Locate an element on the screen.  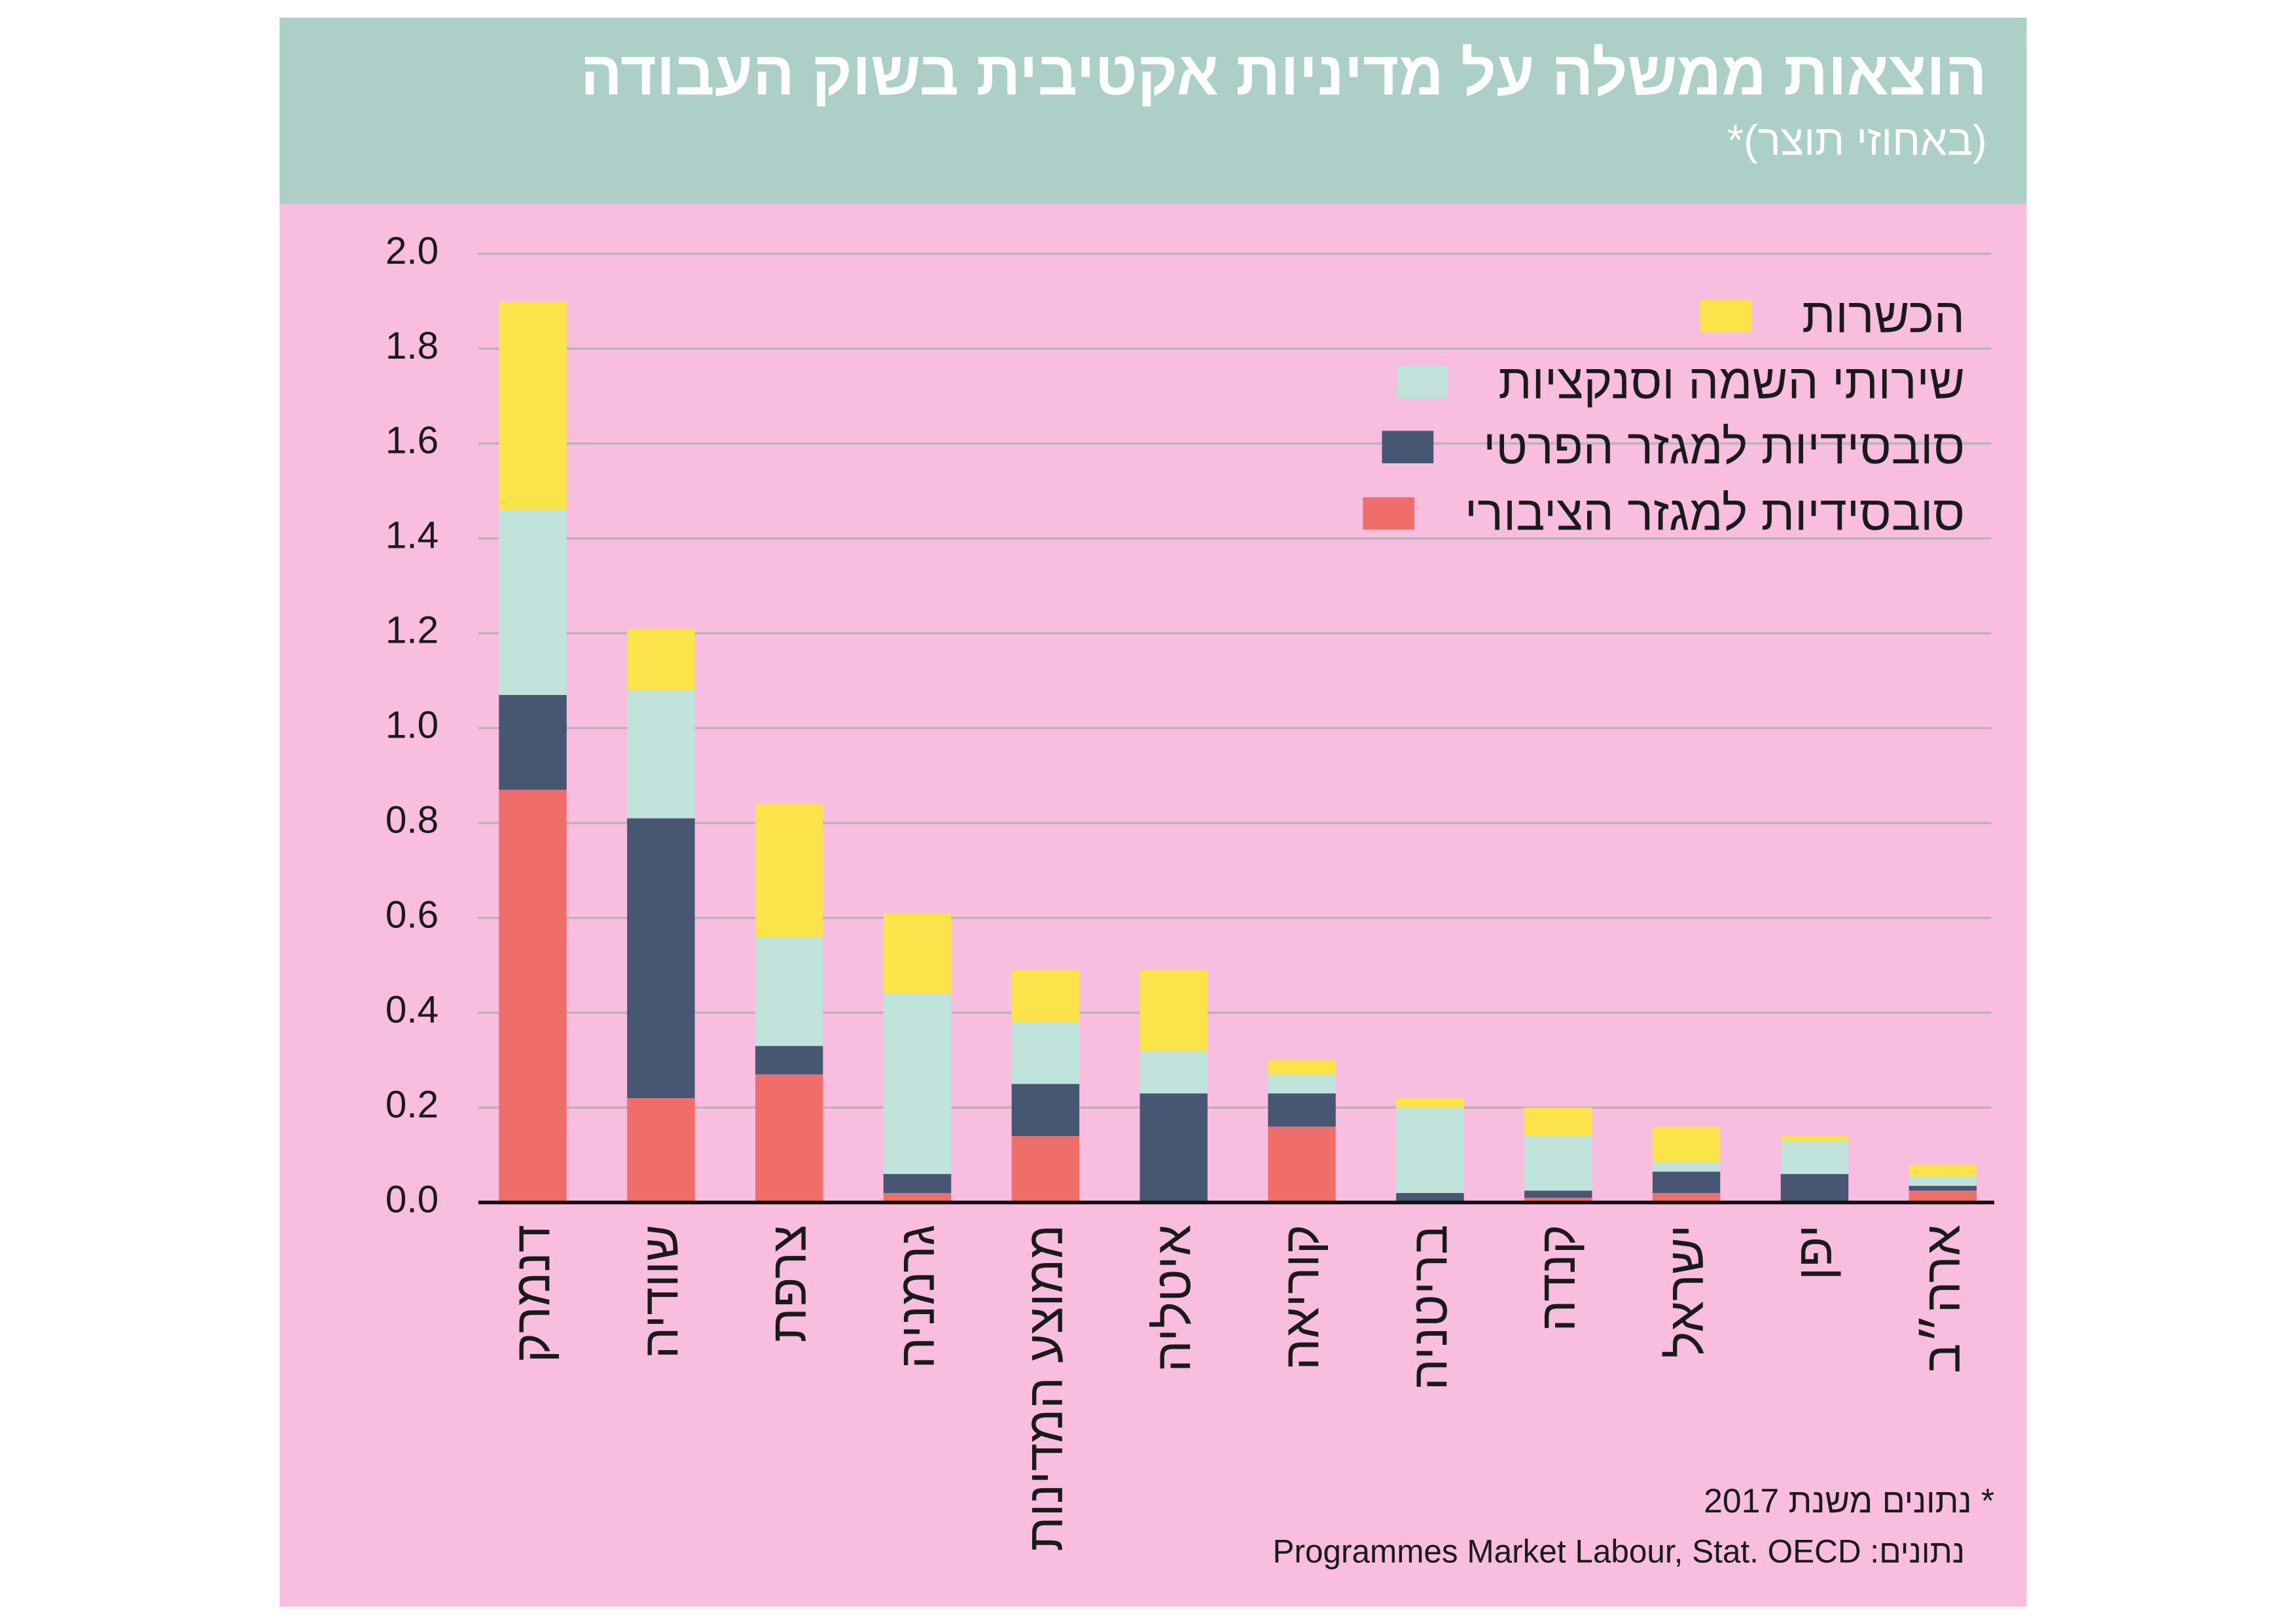
year-footnote: * נתונים משנת 2017 is located at coordinates (1849, 1500).